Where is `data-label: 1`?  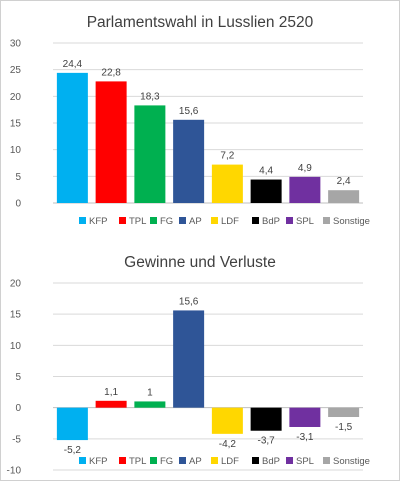
data-label: 1 is located at coordinates (150, 392).